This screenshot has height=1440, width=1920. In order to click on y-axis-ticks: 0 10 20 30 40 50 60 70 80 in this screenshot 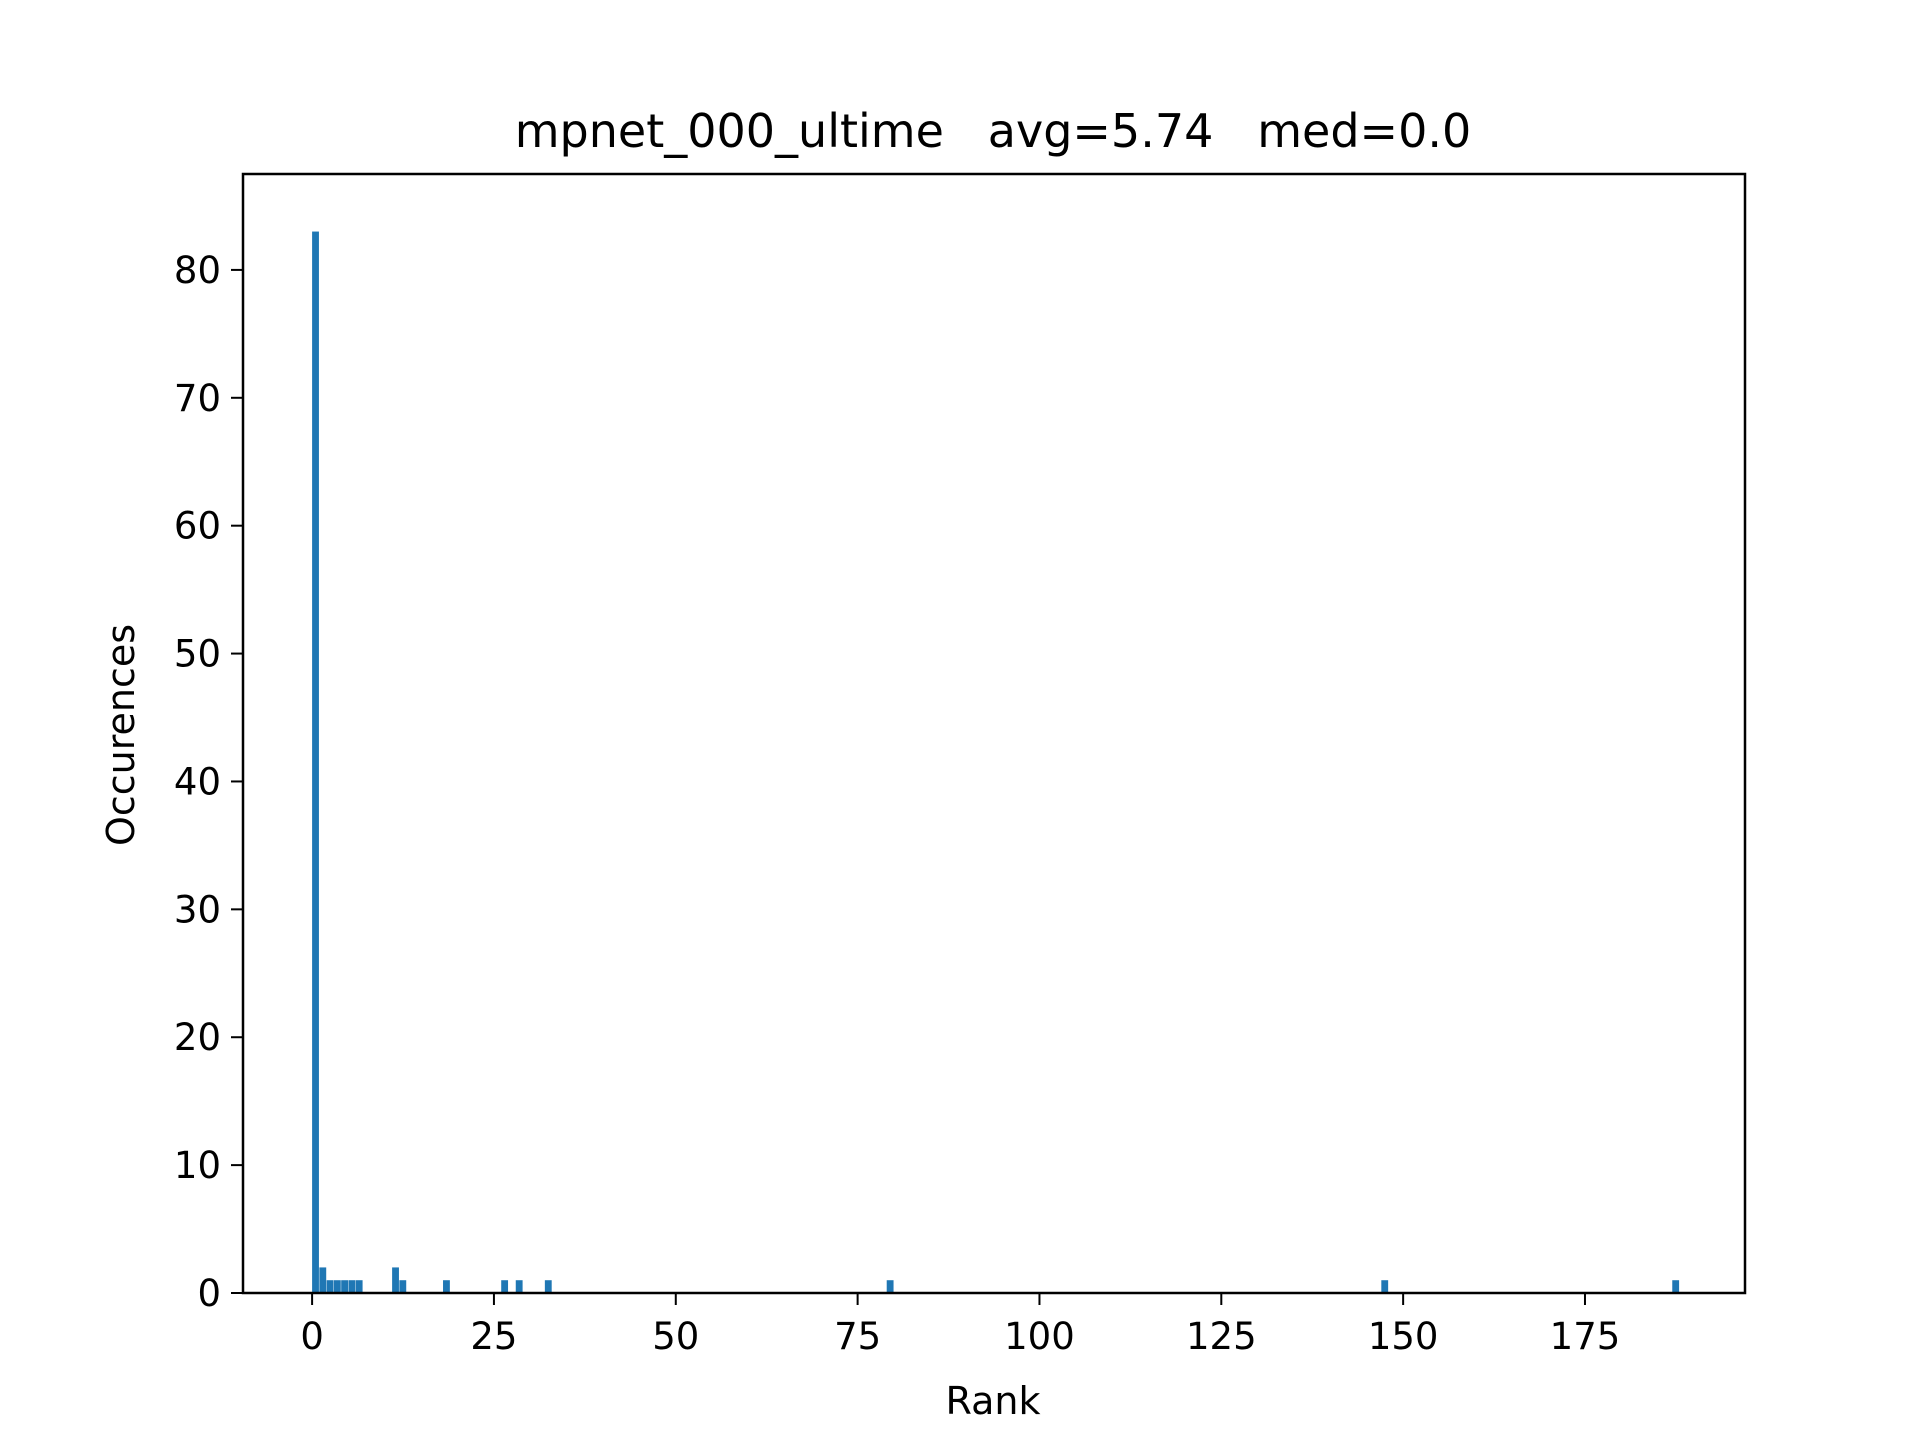, I will do `click(208, 782)`.